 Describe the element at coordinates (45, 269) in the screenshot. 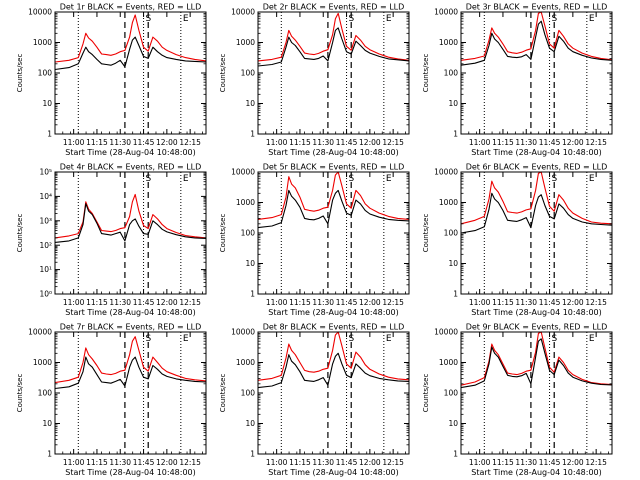

I see `y-tick-label: 10¹` at that location.